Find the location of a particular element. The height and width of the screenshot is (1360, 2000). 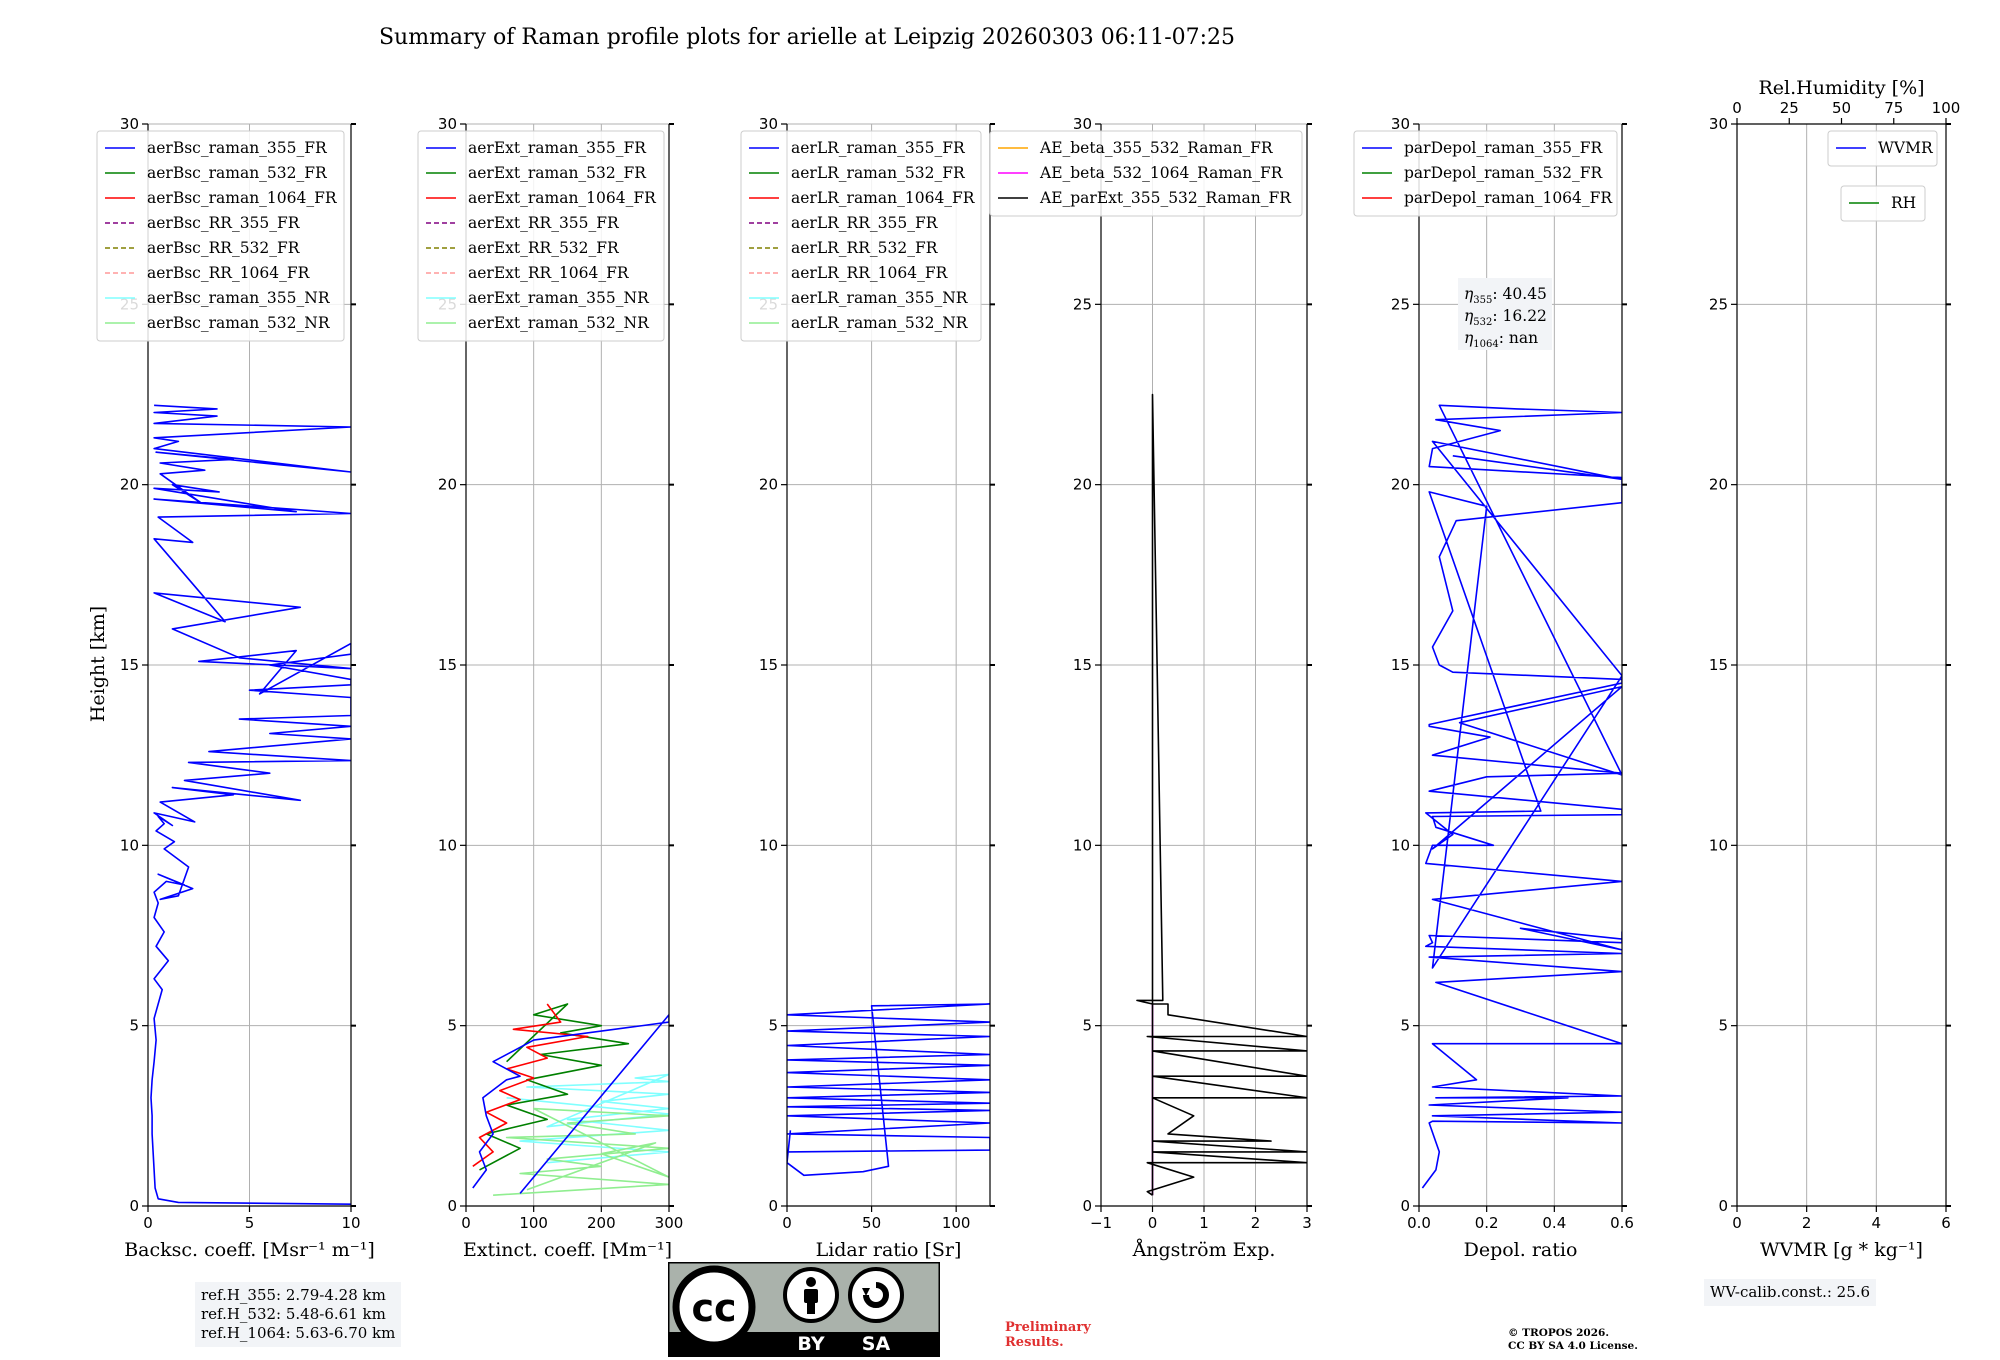

legend-label: aerBsc_raman_1064_FR is located at coordinates (242, 198).